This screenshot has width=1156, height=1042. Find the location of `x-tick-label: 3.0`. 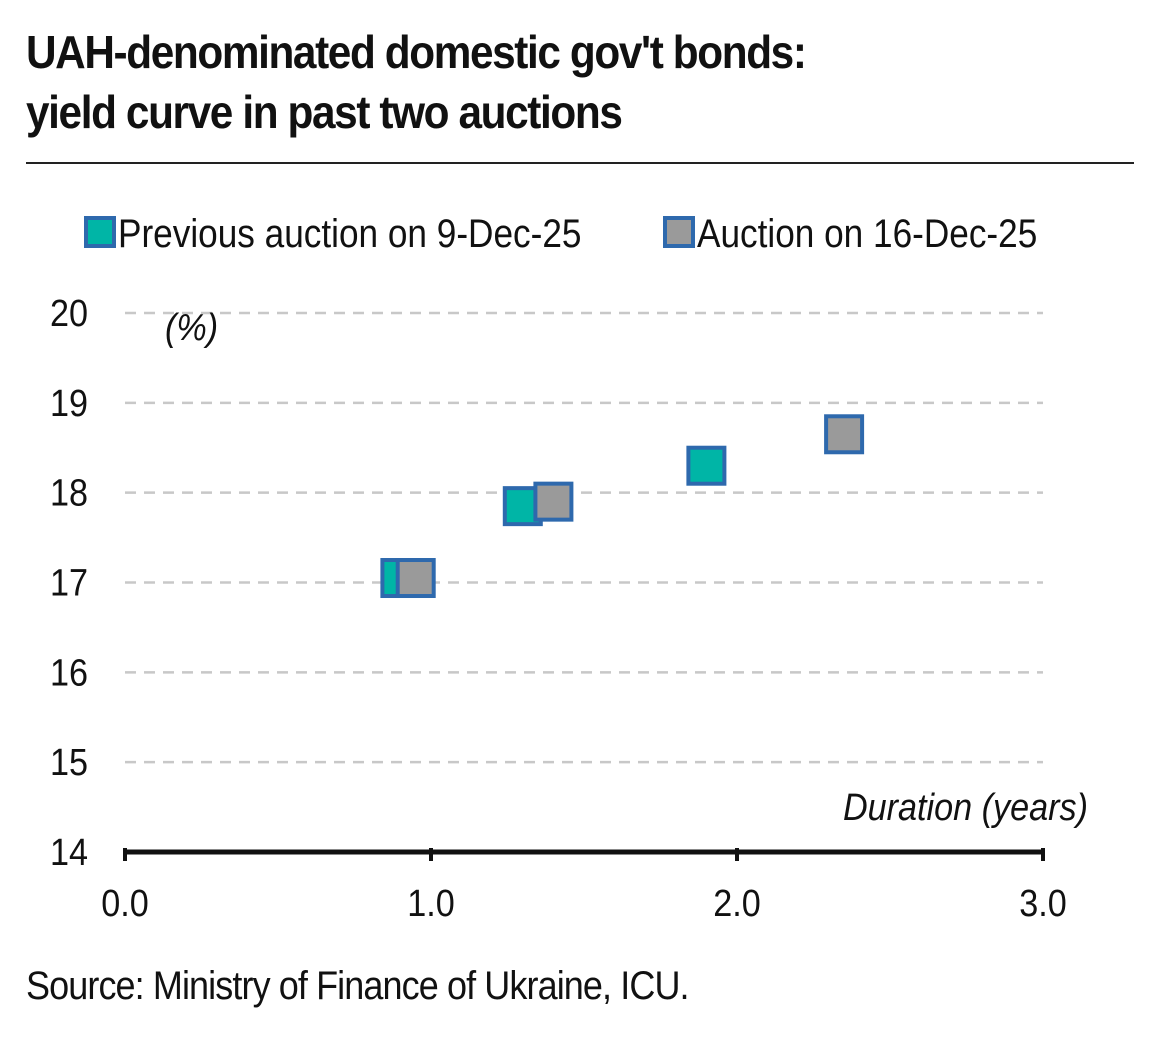

x-tick-label: 3.0 is located at coordinates (1043, 902).